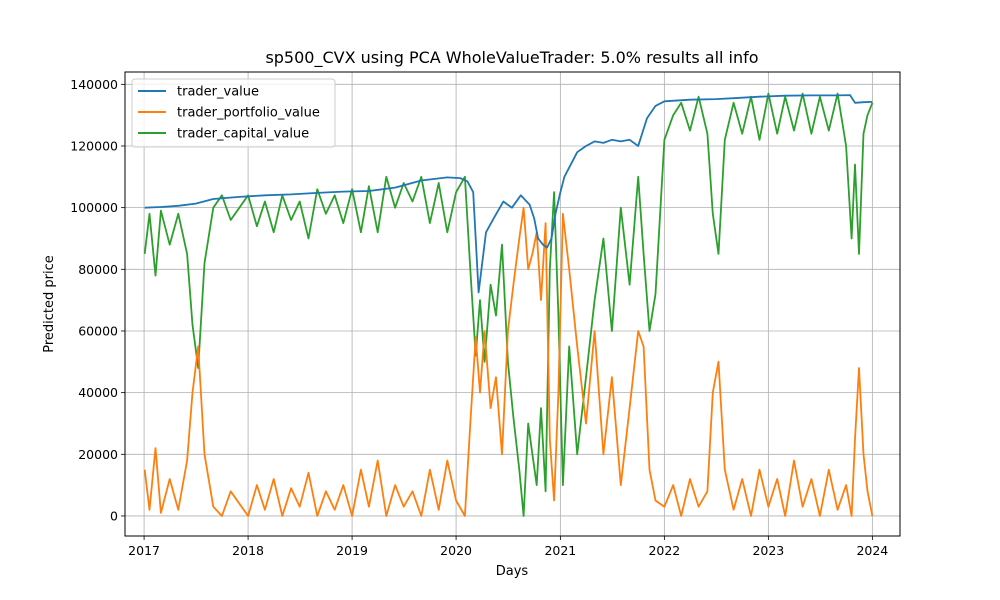 This screenshot has width=1000, height=600. What do you see at coordinates (98, 269) in the screenshot?
I see `y-tick-label: 80000` at bounding box center [98, 269].